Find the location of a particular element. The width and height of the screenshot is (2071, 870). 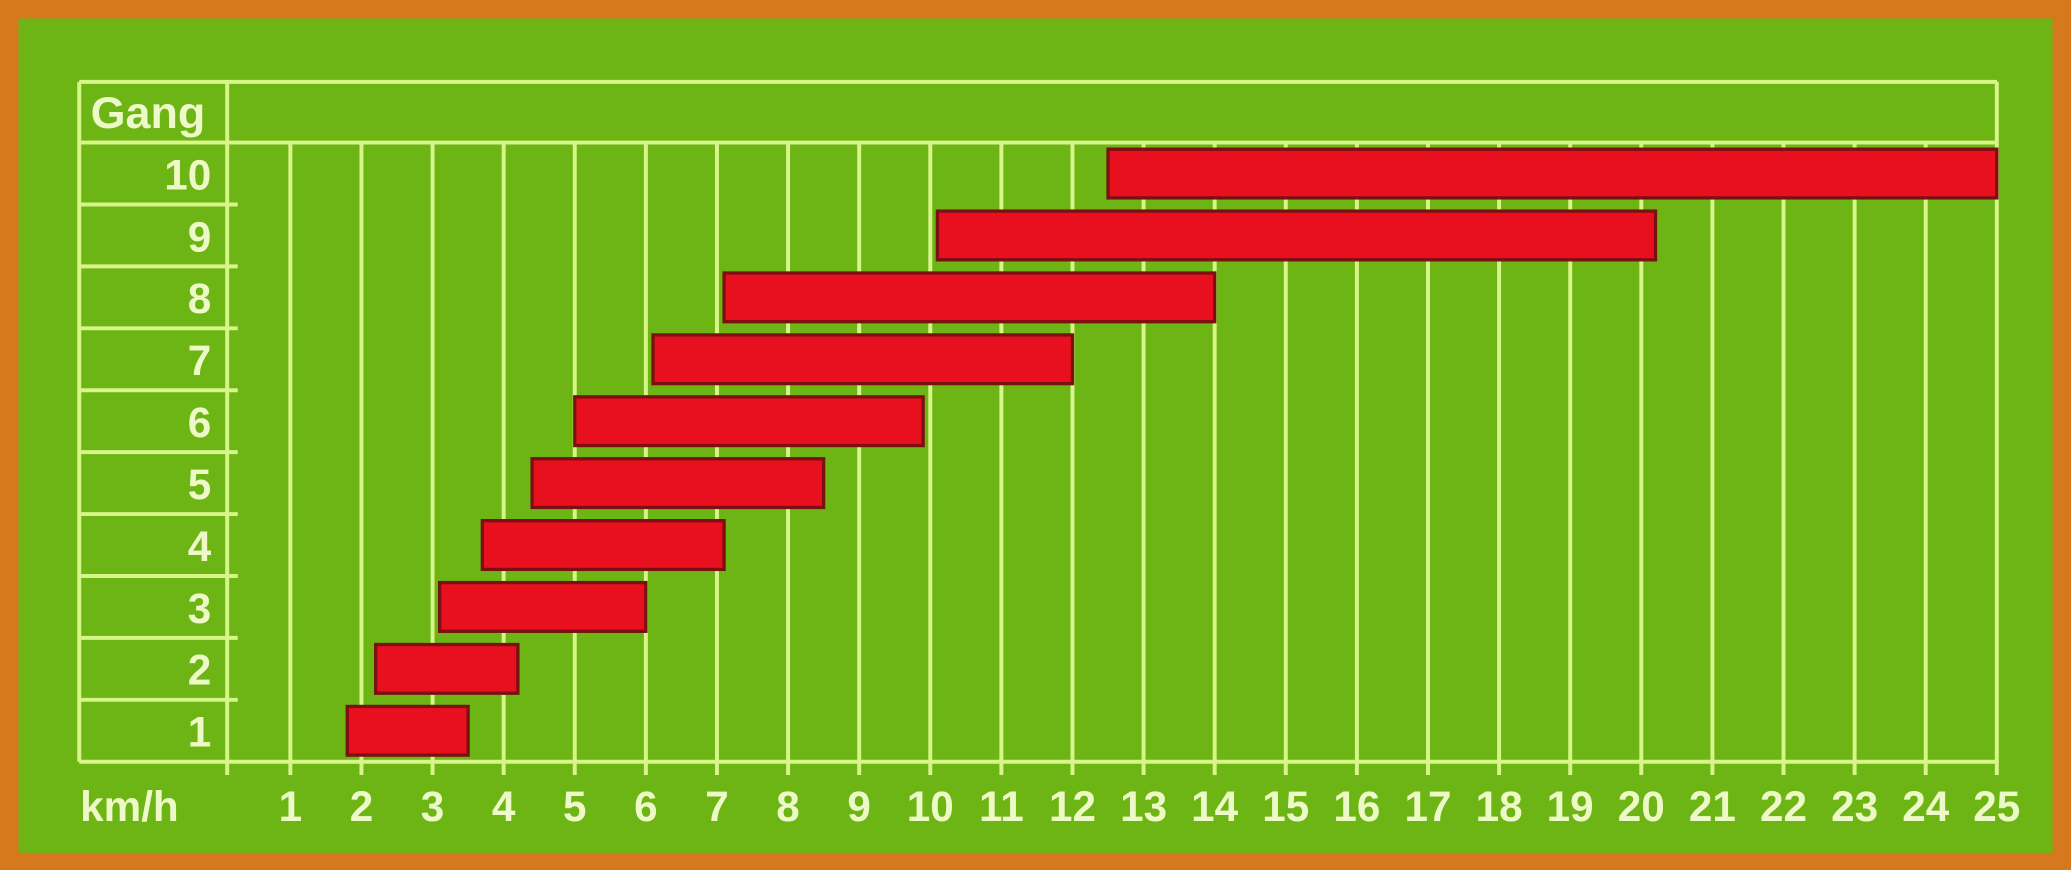

y-tick-label: 4 is located at coordinates (200, 546).